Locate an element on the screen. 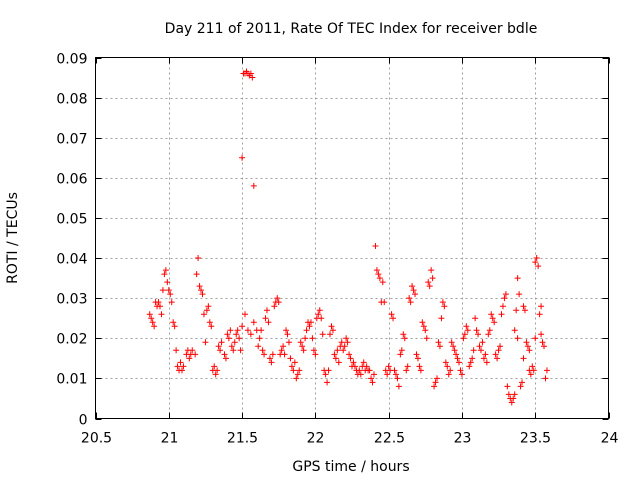  y-axis-title: ROTI / TECUs is located at coordinates (13, 238).